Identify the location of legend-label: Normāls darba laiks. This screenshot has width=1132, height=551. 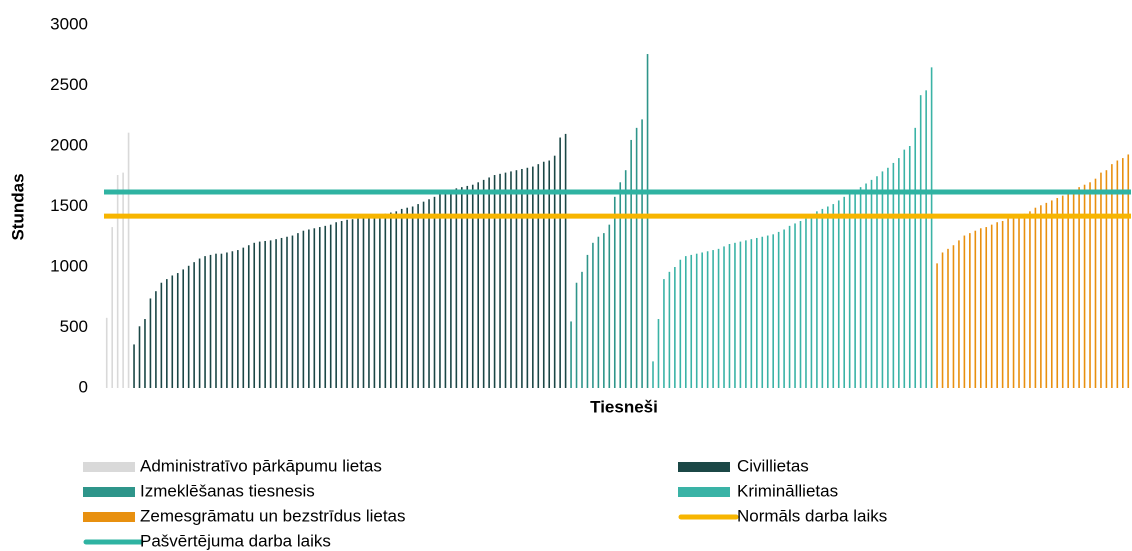
(812, 515).